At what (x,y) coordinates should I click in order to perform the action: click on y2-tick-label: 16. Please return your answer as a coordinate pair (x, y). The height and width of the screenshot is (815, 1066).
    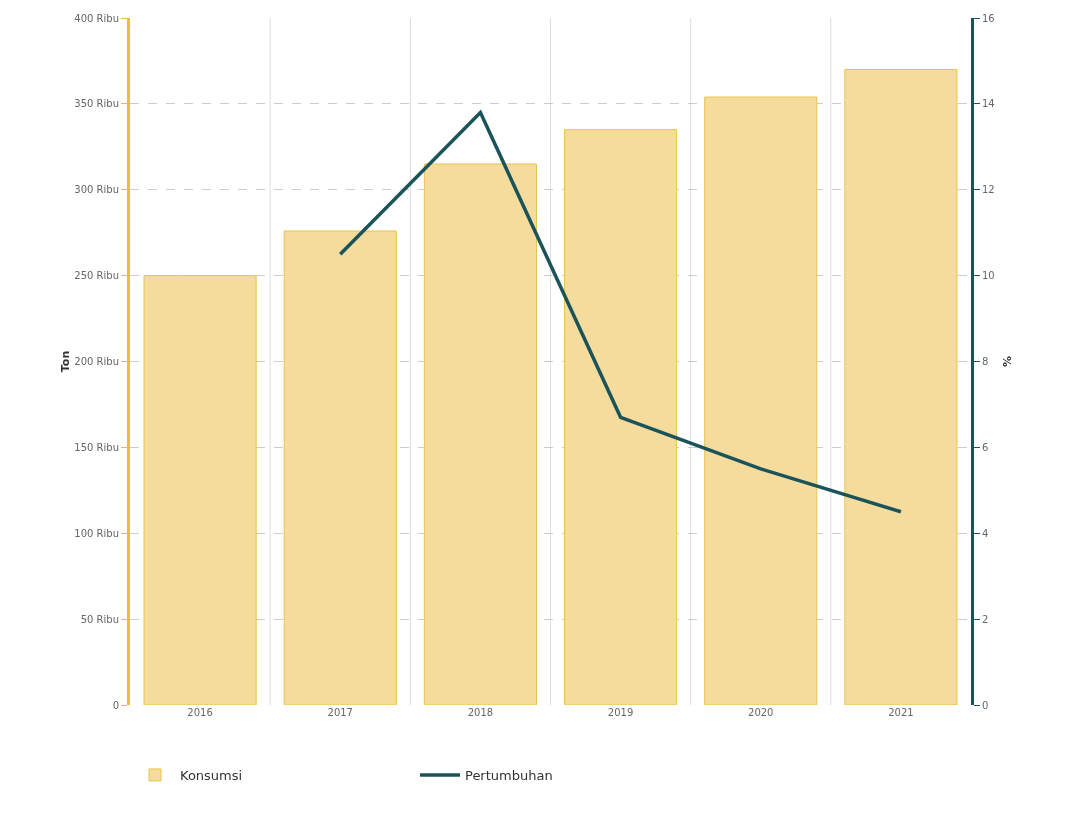
    Looking at the image, I should click on (988, 18).